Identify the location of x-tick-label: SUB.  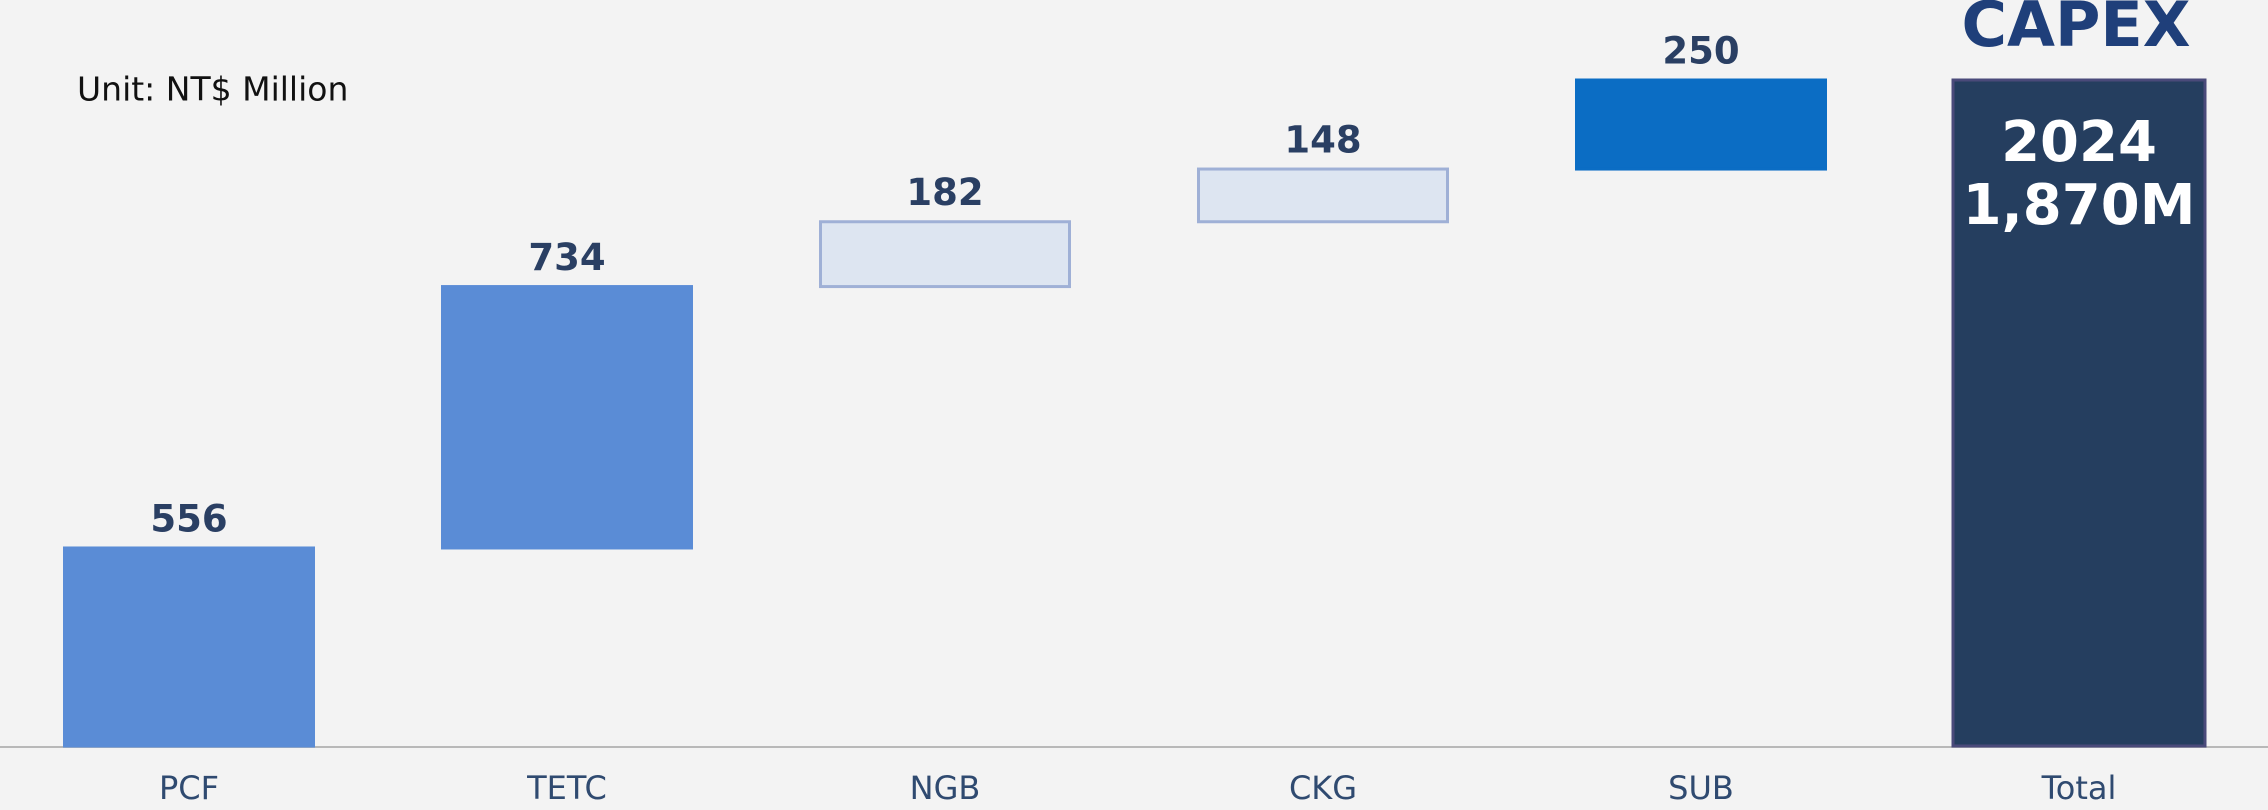
(1701, 788).